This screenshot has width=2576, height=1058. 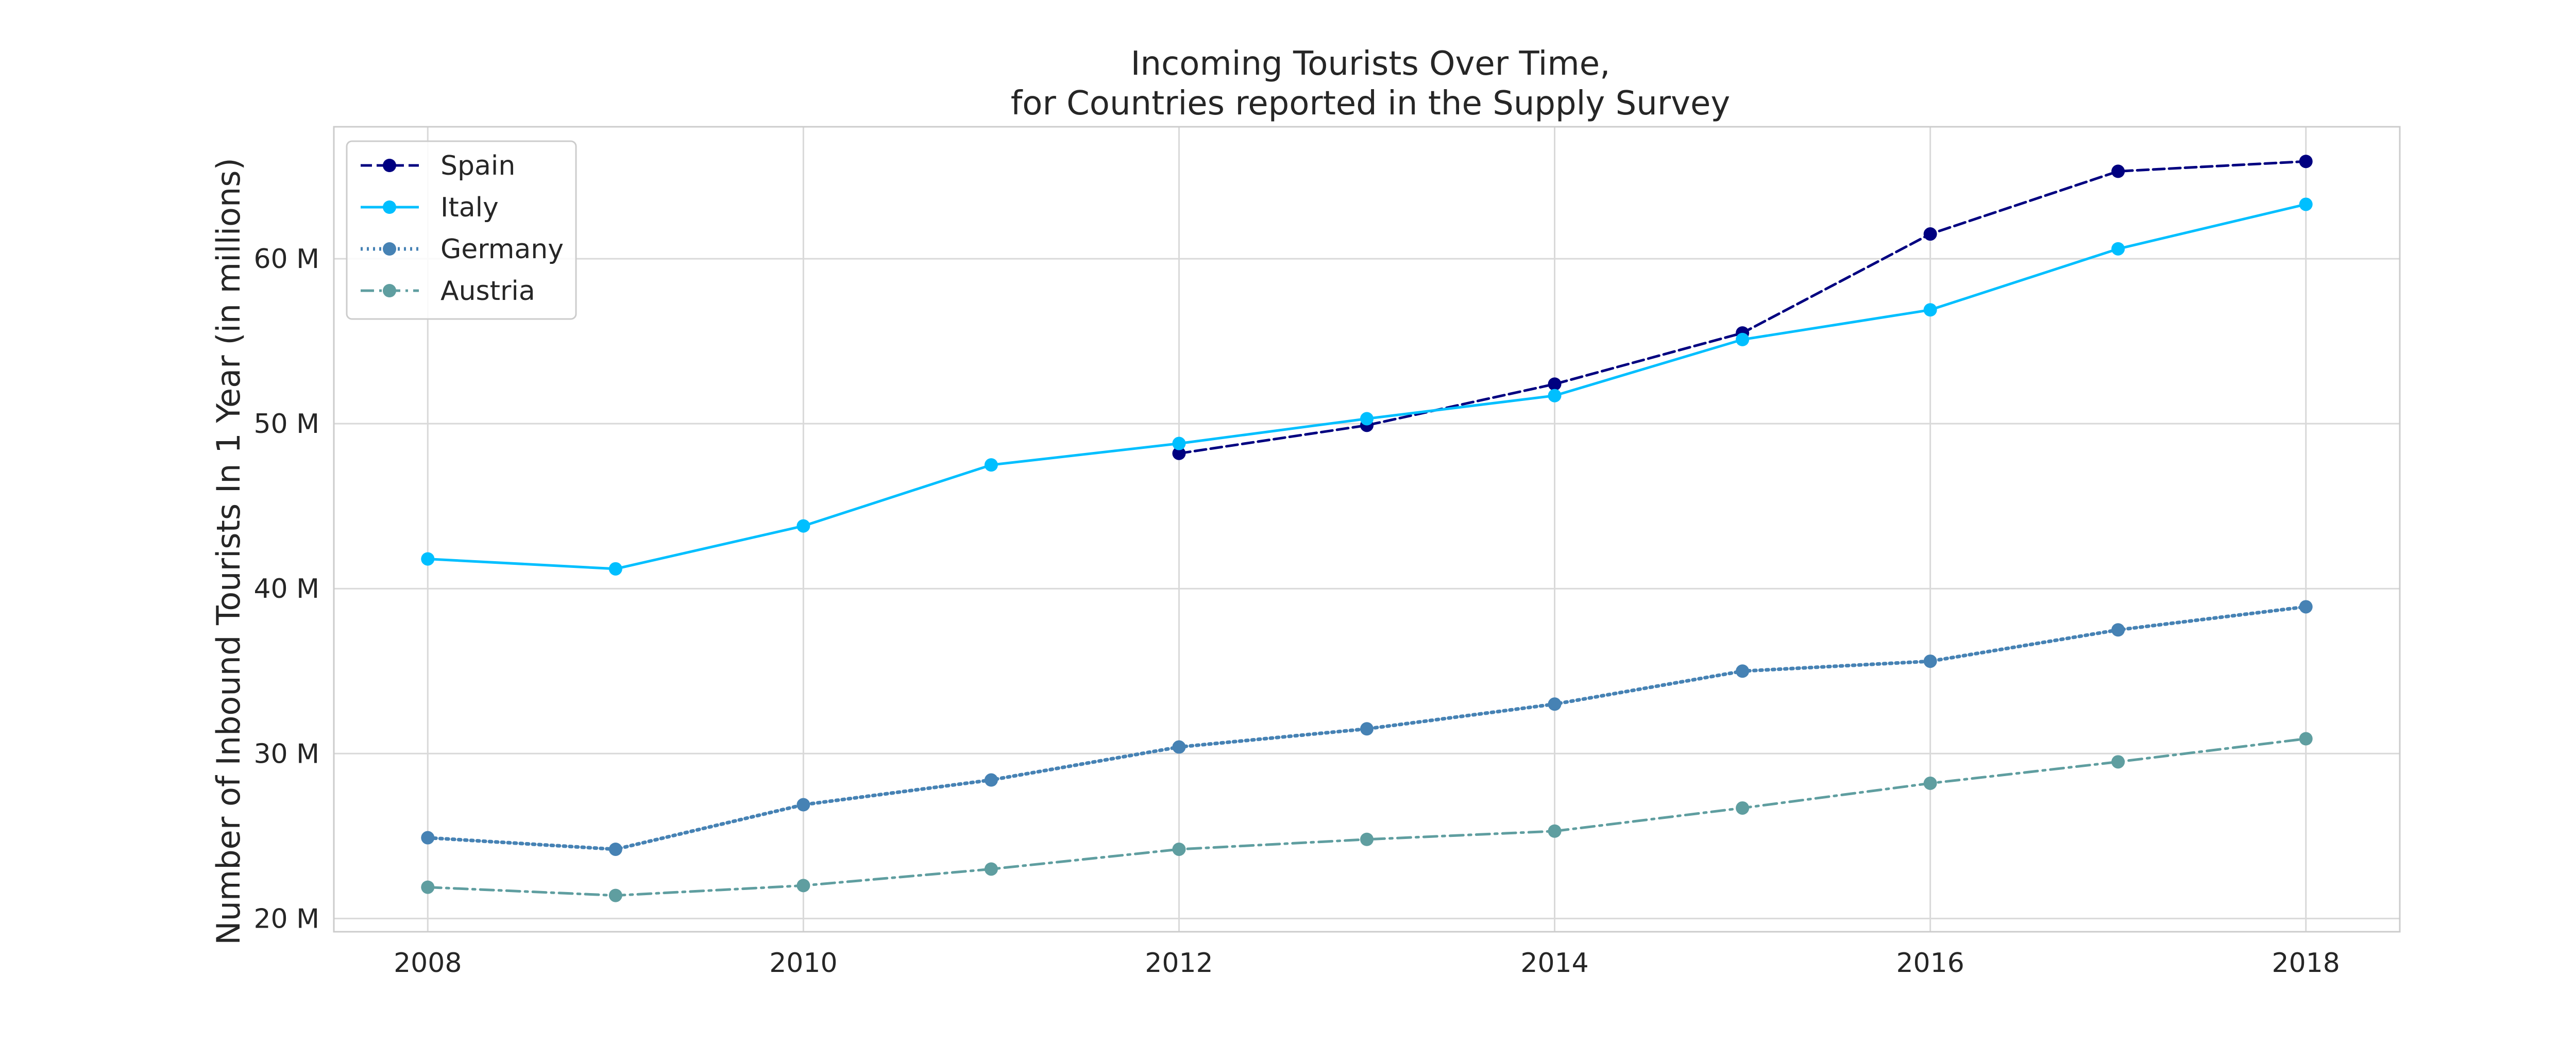 I want to click on legend-item-austria: Austria, so click(x=448, y=291).